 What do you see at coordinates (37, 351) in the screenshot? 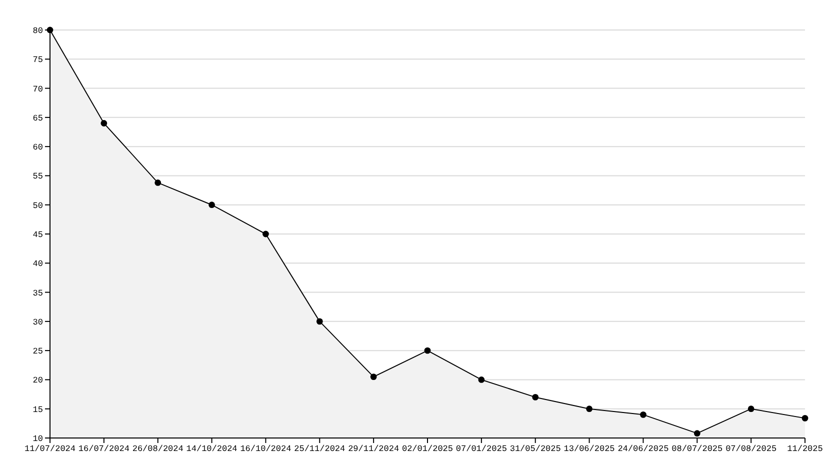
I see `y-tick-label: 25` at bounding box center [37, 351].